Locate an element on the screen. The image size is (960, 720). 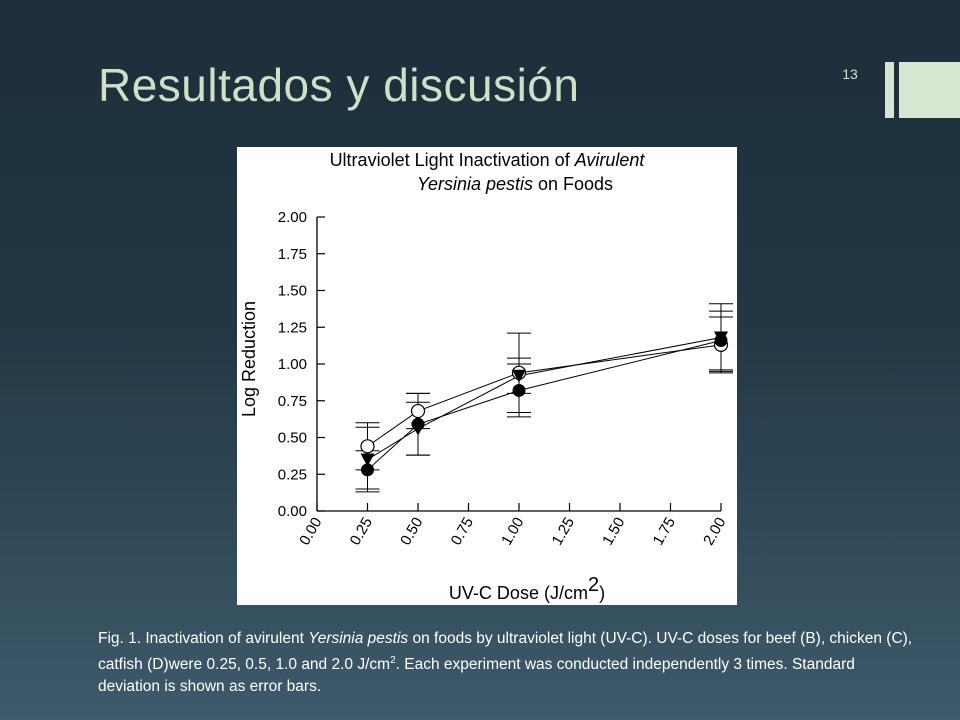
y-tick-label: 1.50 is located at coordinates (292, 291).